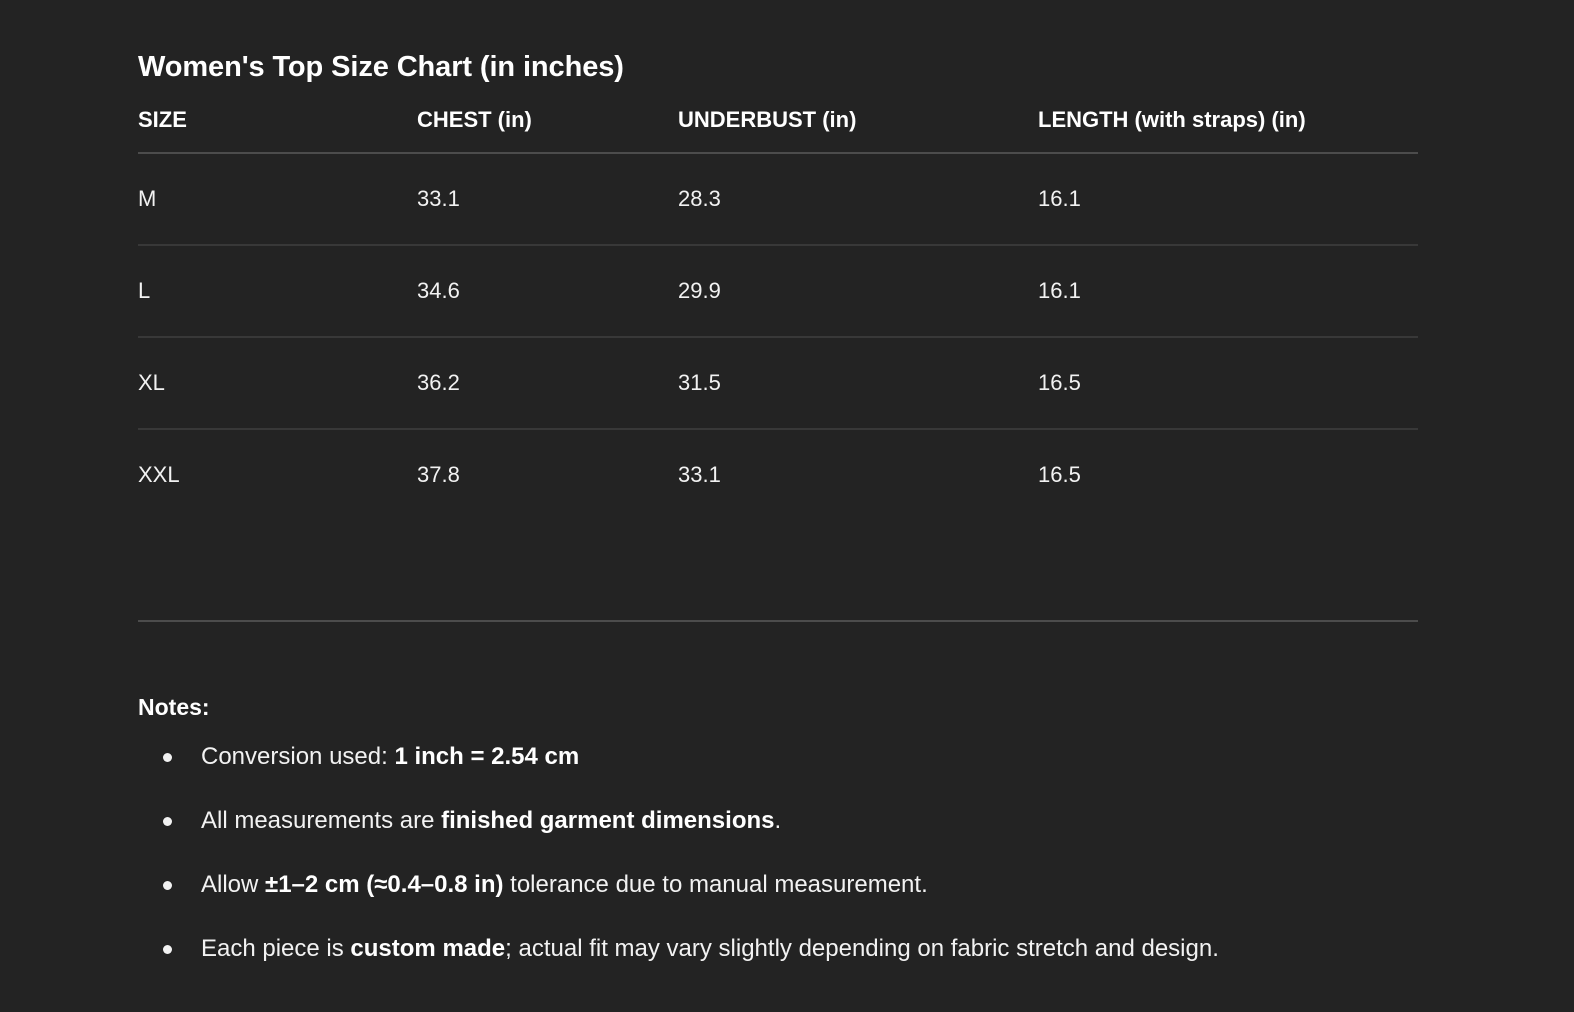 This screenshot has height=1012, width=1574. I want to click on cell-chest: 37.8, so click(438, 474).